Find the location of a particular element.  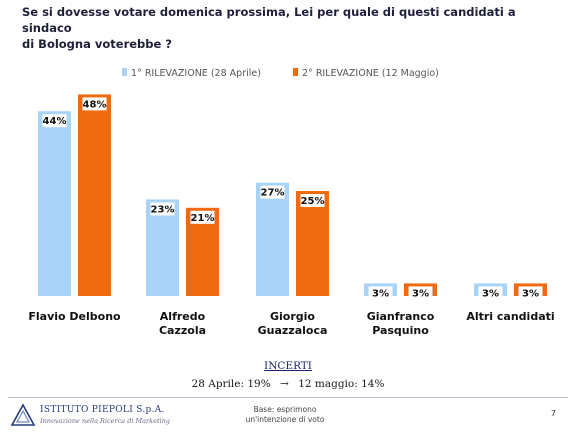

category-label-2: Alfredo Cazzola is located at coordinates (182, 323).